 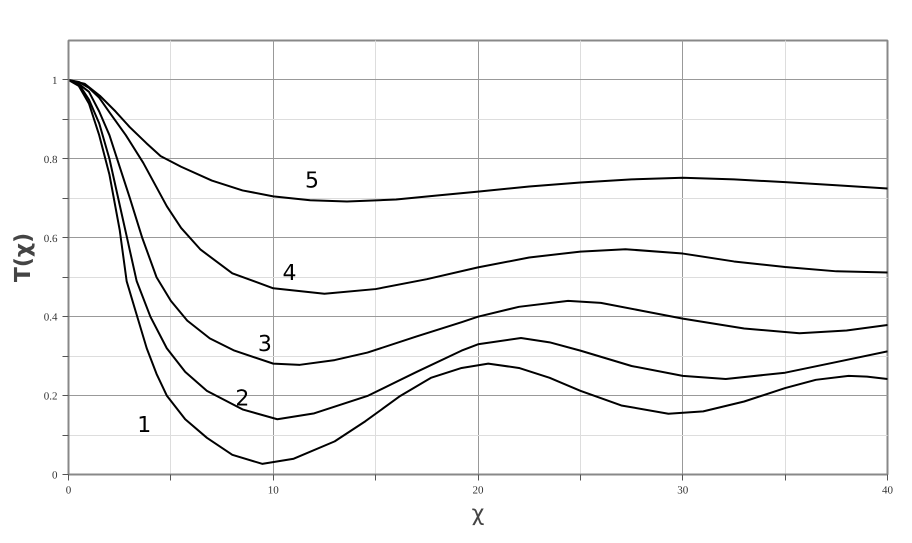 What do you see at coordinates (478, 514) in the screenshot?
I see `x-axis-title: χ` at bounding box center [478, 514].